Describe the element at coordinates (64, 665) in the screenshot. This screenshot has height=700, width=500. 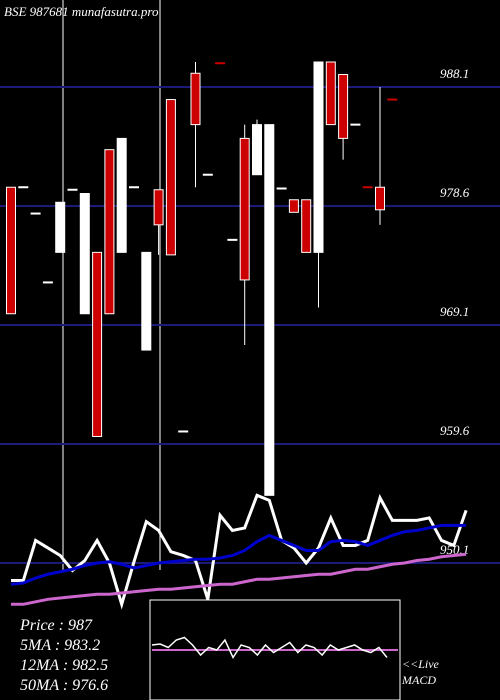
I see `info-label: 12MA : 982.5` at that location.